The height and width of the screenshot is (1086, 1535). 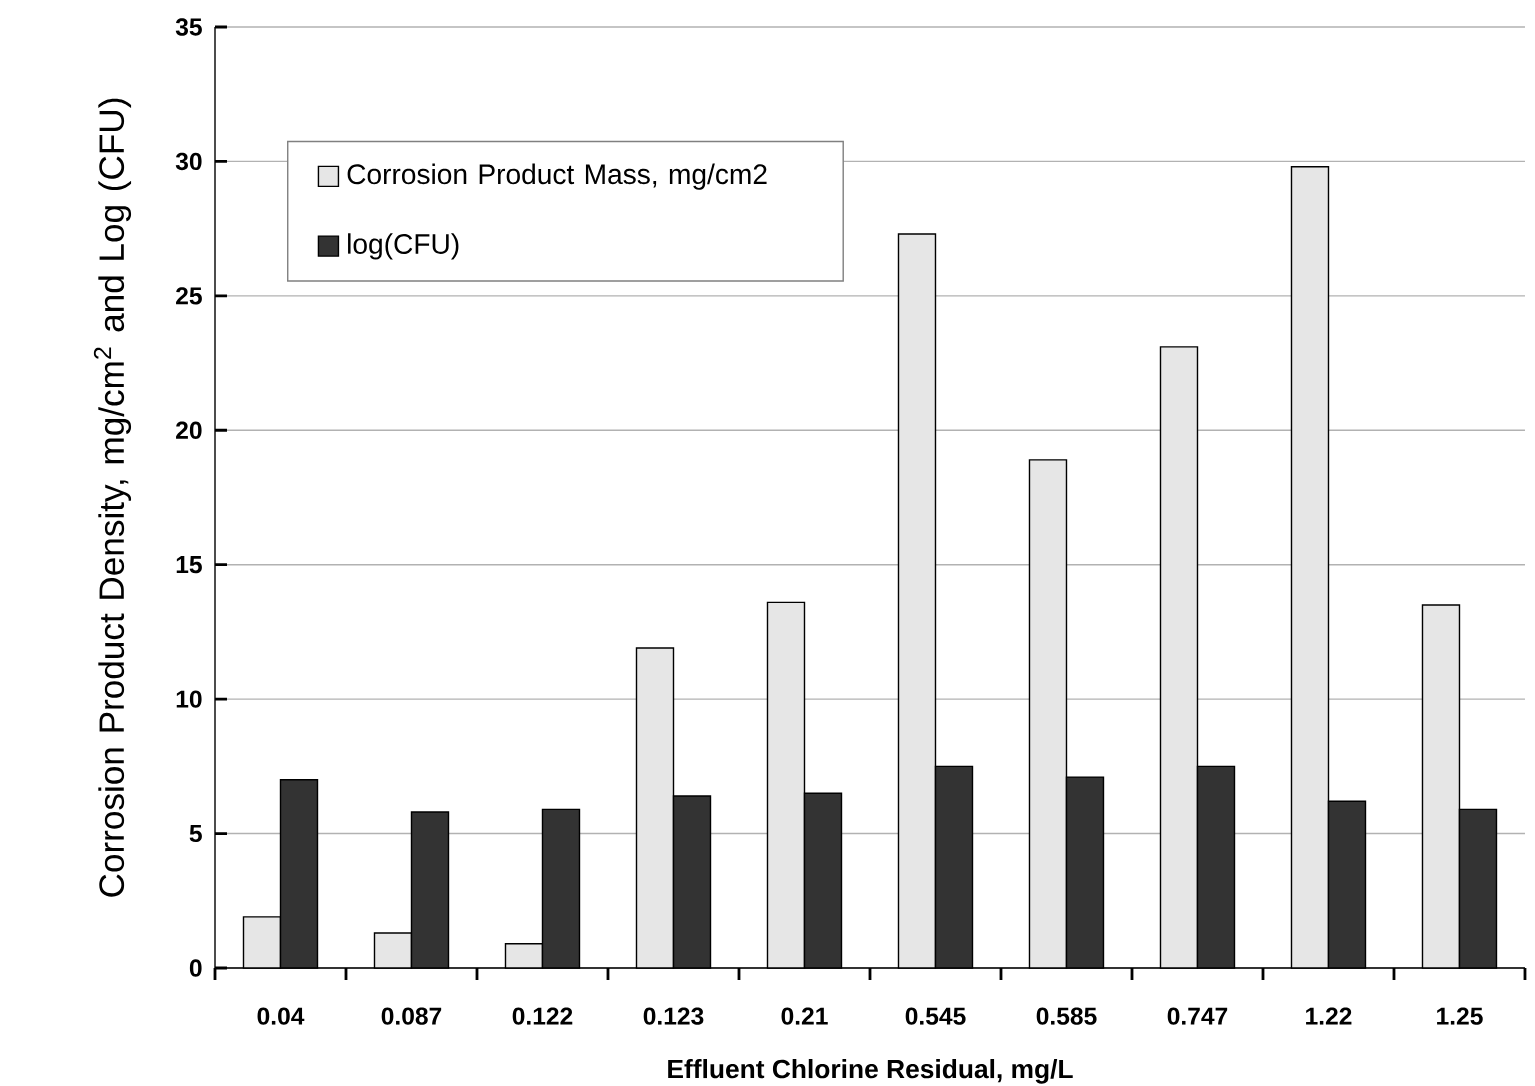 I want to click on x-tick-label: 0.21, so click(x=804, y=1016).